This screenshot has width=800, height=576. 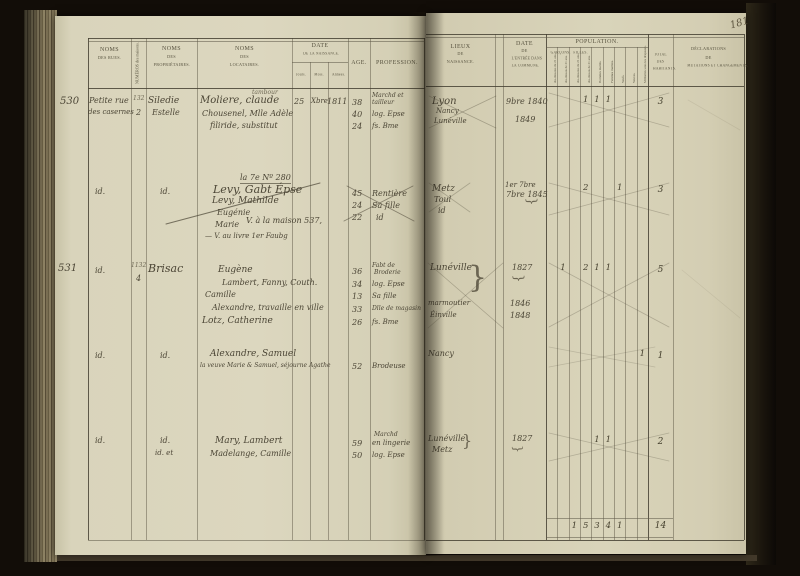 I want to click on col-header-pop-sub: Au-dessous de 21 ans., so click(x=556, y=68).